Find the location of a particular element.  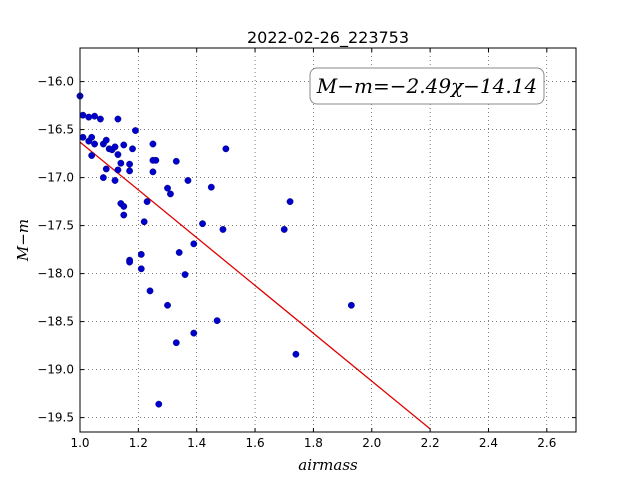

x-tick-label: 2.2 is located at coordinates (430, 443).